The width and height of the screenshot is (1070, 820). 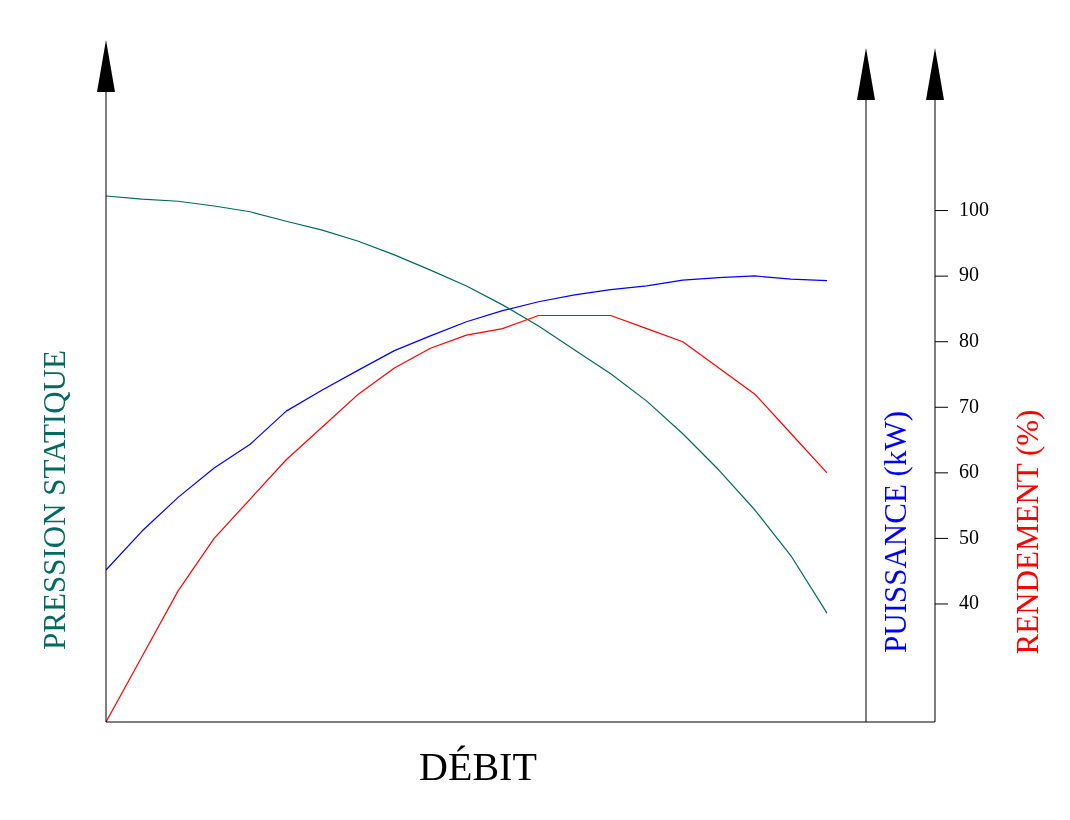 What do you see at coordinates (478, 766) in the screenshot?
I see `x-axis-title: DÉBIT` at bounding box center [478, 766].